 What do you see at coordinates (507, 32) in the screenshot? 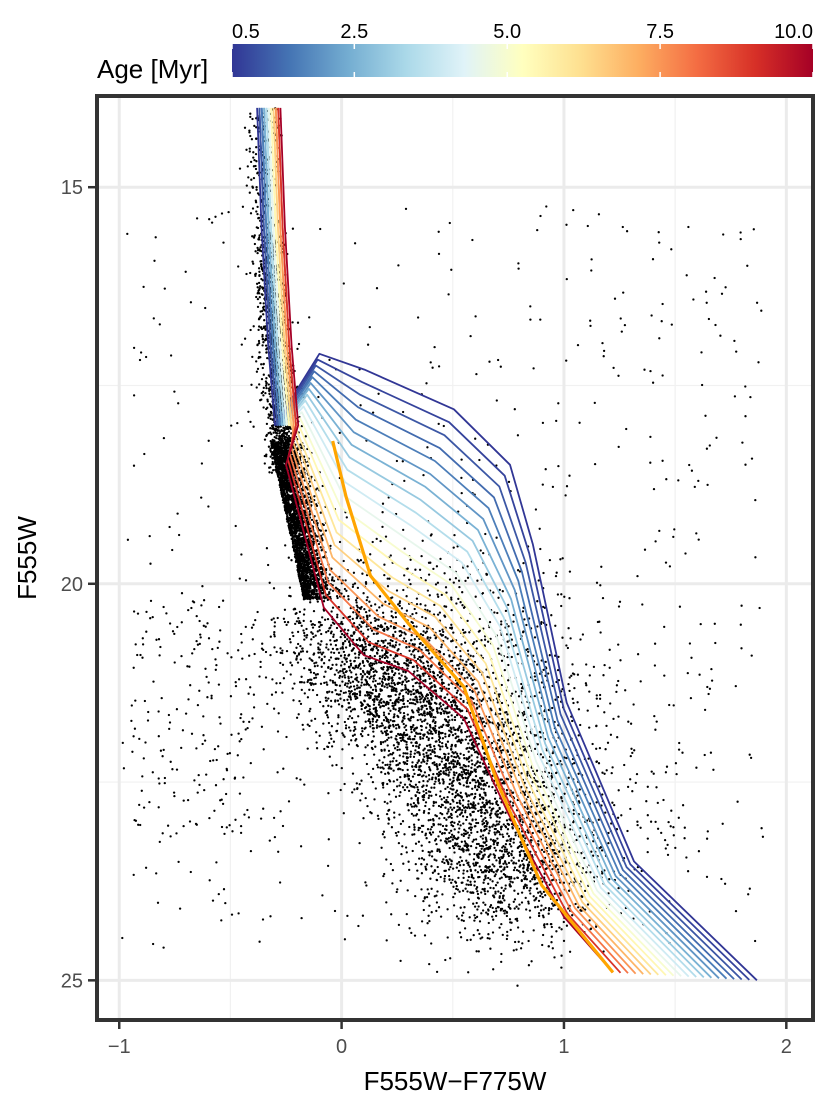
I see `colorbar-tick-label: 5.0` at bounding box center [507, 32].